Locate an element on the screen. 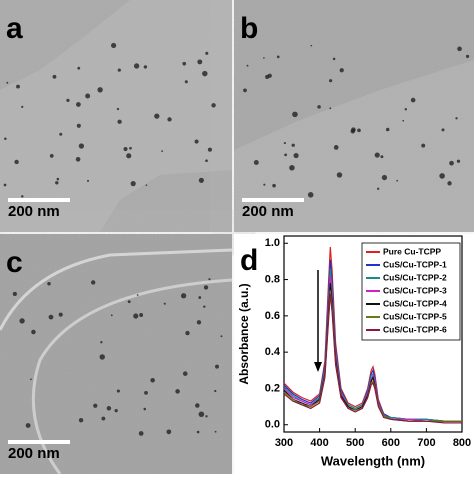 Image resolution: width=474 pixels, height=479 pixels. x-tick-label: 500 is located at coordinates (355, 443).